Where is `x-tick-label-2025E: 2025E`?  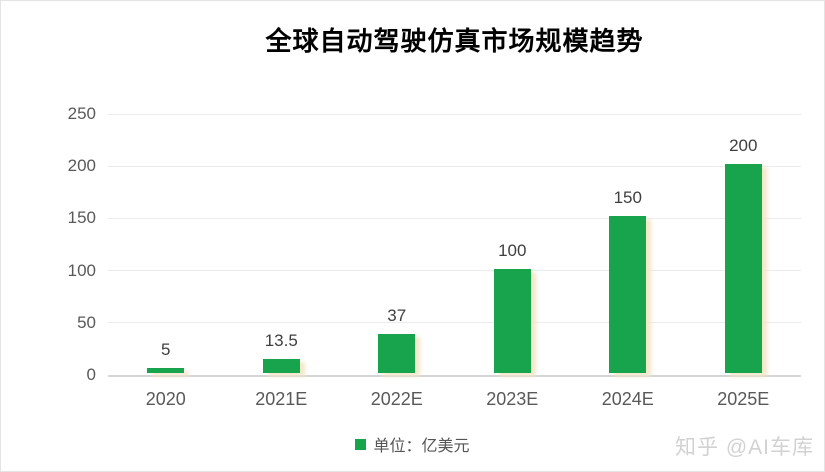 x-tick-label-2025E: 2025E is located at coordinates (743, 399).